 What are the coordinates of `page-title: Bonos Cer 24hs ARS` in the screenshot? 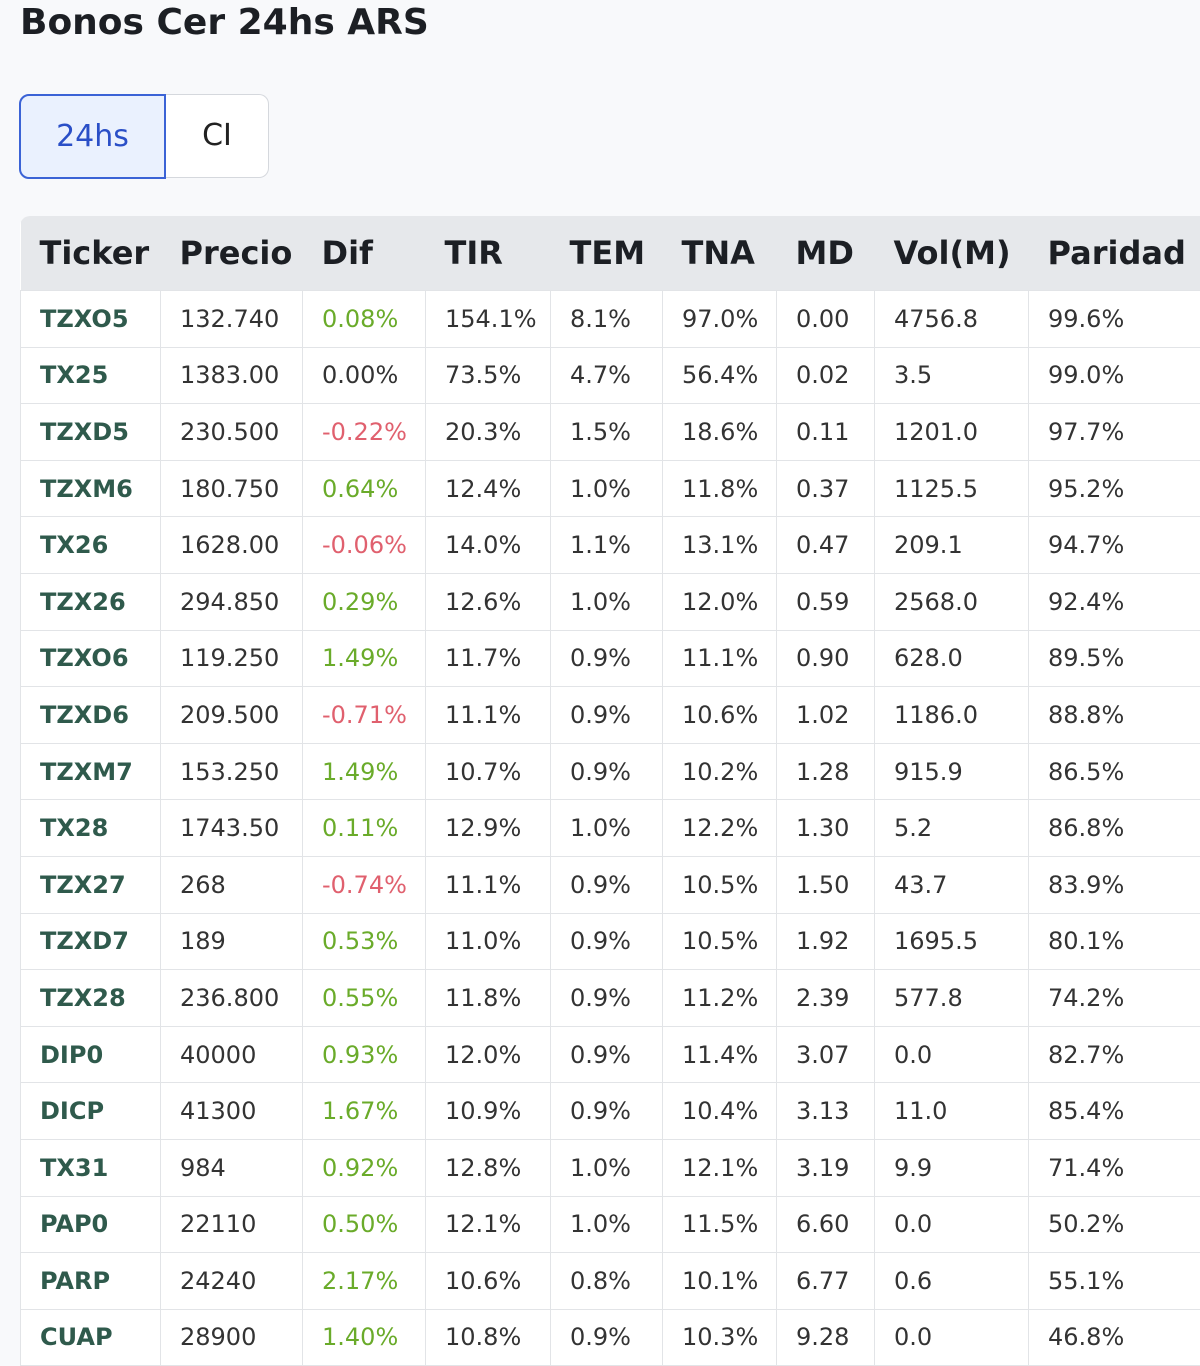 It's located at (224, 22).